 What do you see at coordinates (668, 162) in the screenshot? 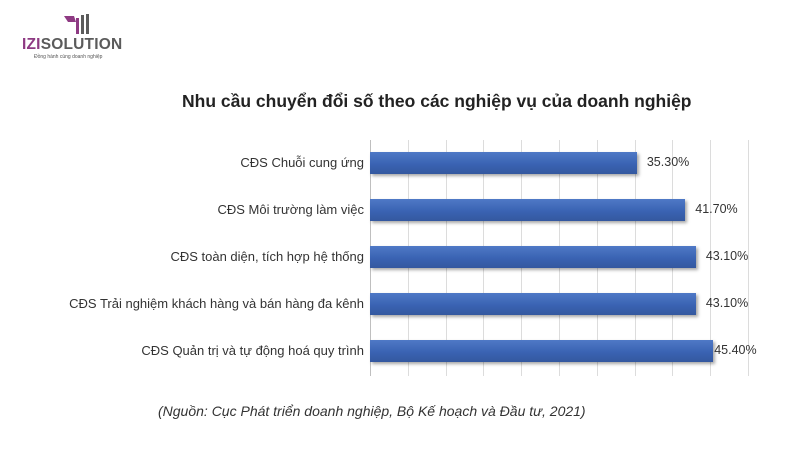
I see `value-label: 35.30%` at bounding box center [668, 162].